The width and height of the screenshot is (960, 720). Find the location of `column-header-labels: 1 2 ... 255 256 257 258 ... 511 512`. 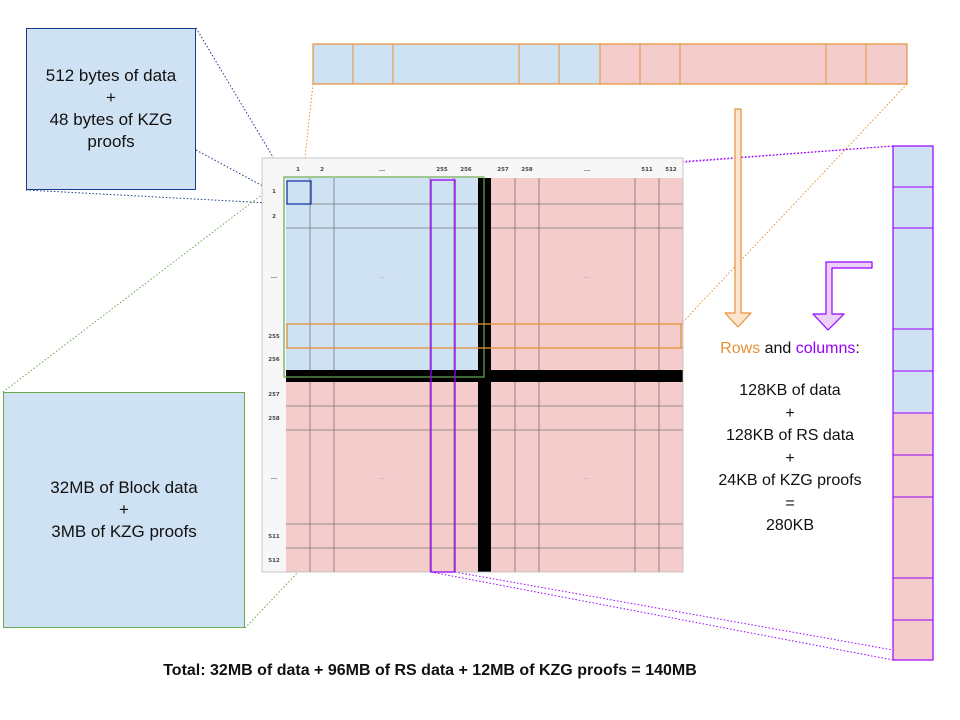

column-header-labels: 1 2 ... 255 256 257 258 ... 511 512 is located at coordinates (486, 170).